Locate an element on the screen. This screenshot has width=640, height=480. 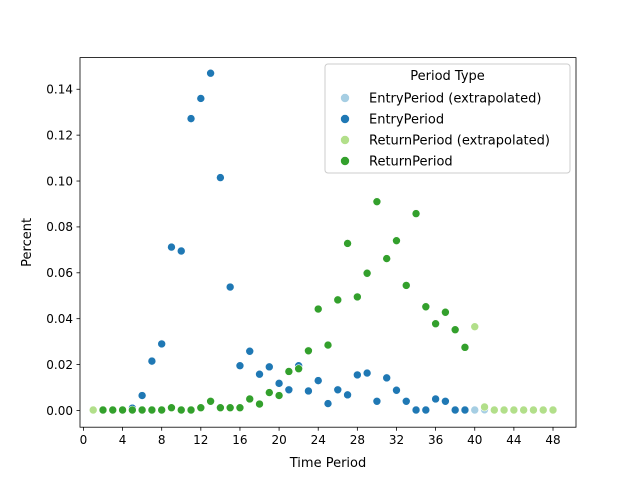
x-tick-label: 28 is located at coordinates (357, 440).